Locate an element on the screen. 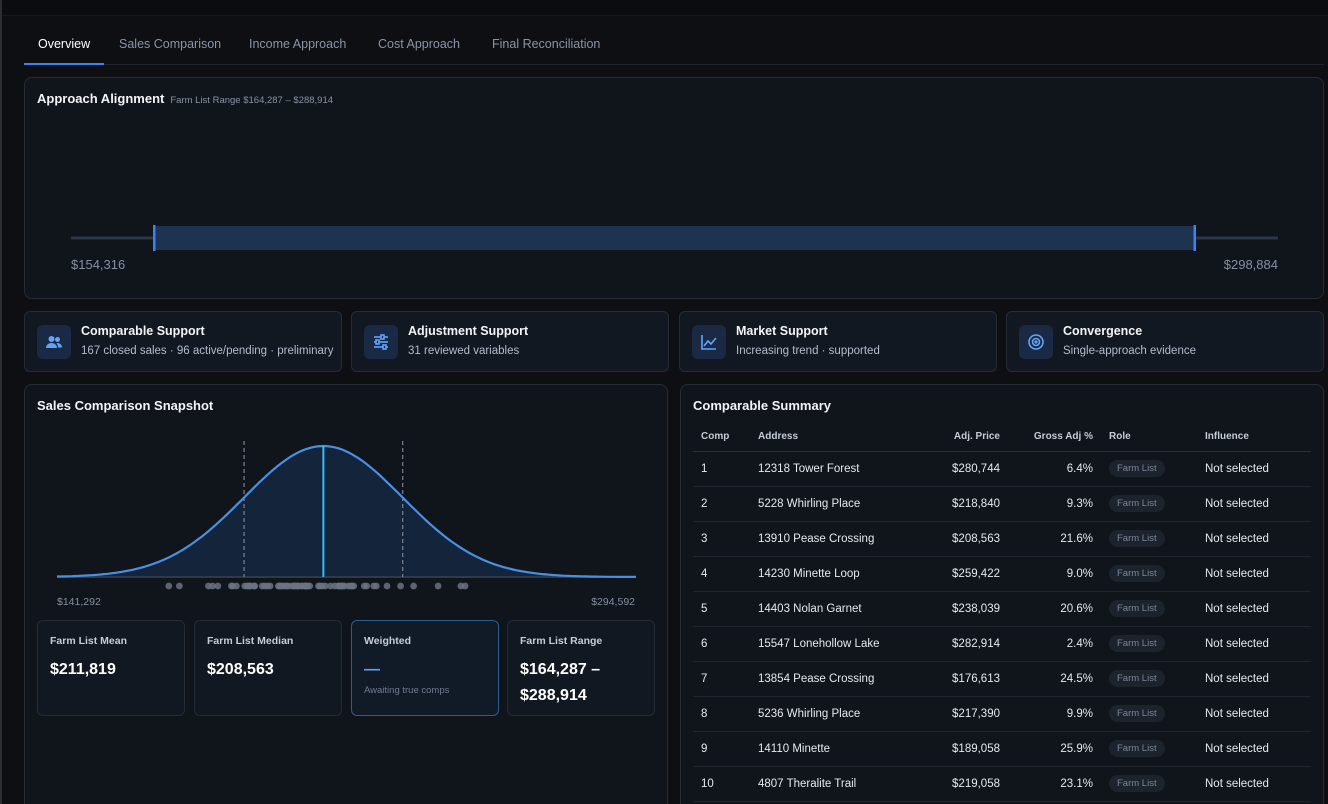 The width and height of the screenshot is (1328, 804). comp-gross-adj: 6.4% is located at coordinates (1054, 469).